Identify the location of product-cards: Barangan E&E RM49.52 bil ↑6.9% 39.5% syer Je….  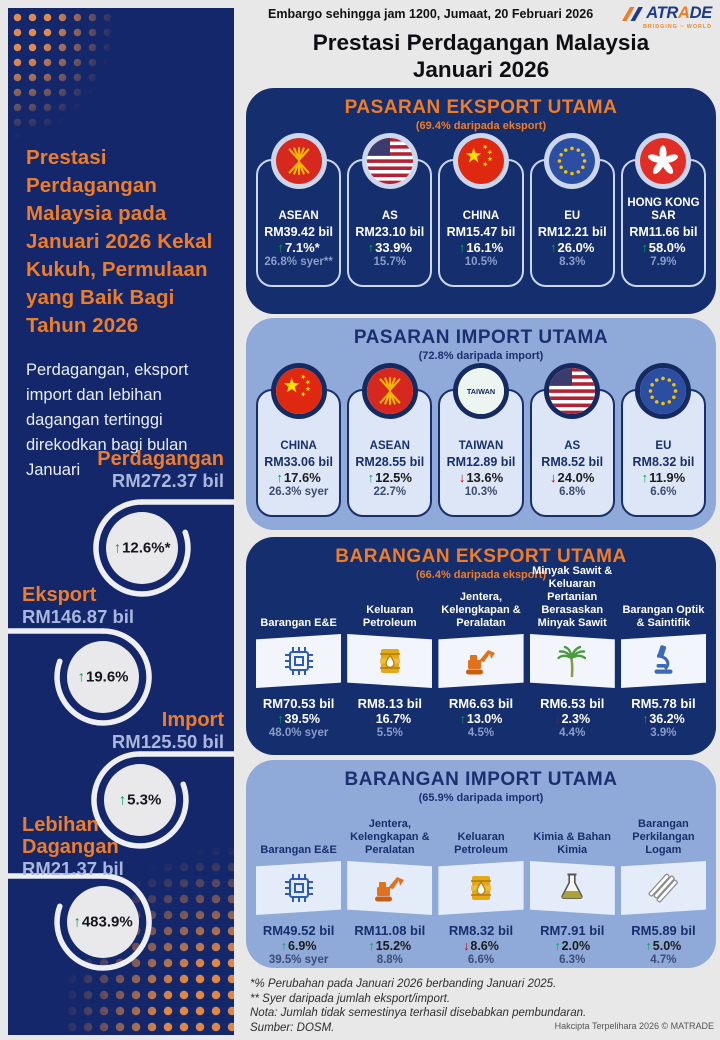
(481, 885).